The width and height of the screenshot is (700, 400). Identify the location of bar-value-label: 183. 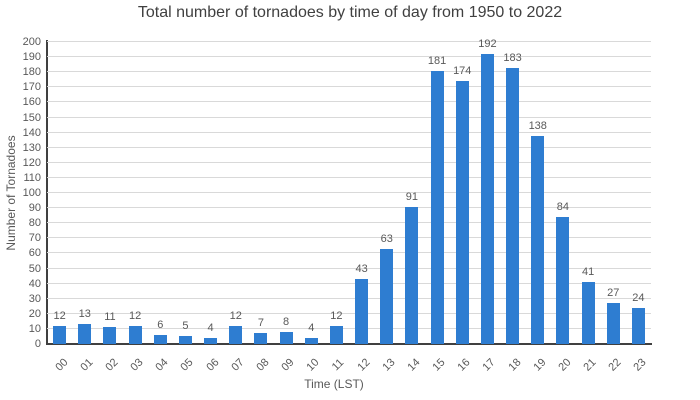
(512, 57).